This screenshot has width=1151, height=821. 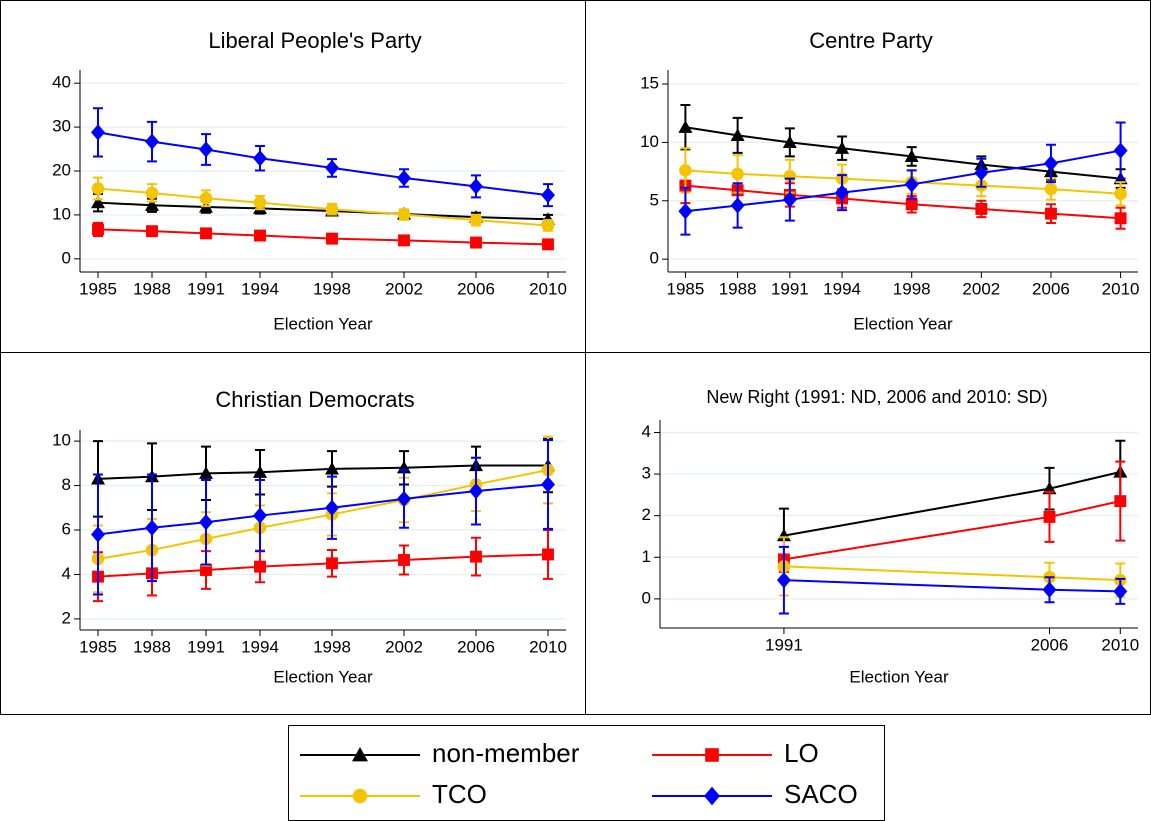 What do you see at coordinates (646, 473) in the screenshot?
I see `y-tick-label: 3` at bounding box center [646, 473].